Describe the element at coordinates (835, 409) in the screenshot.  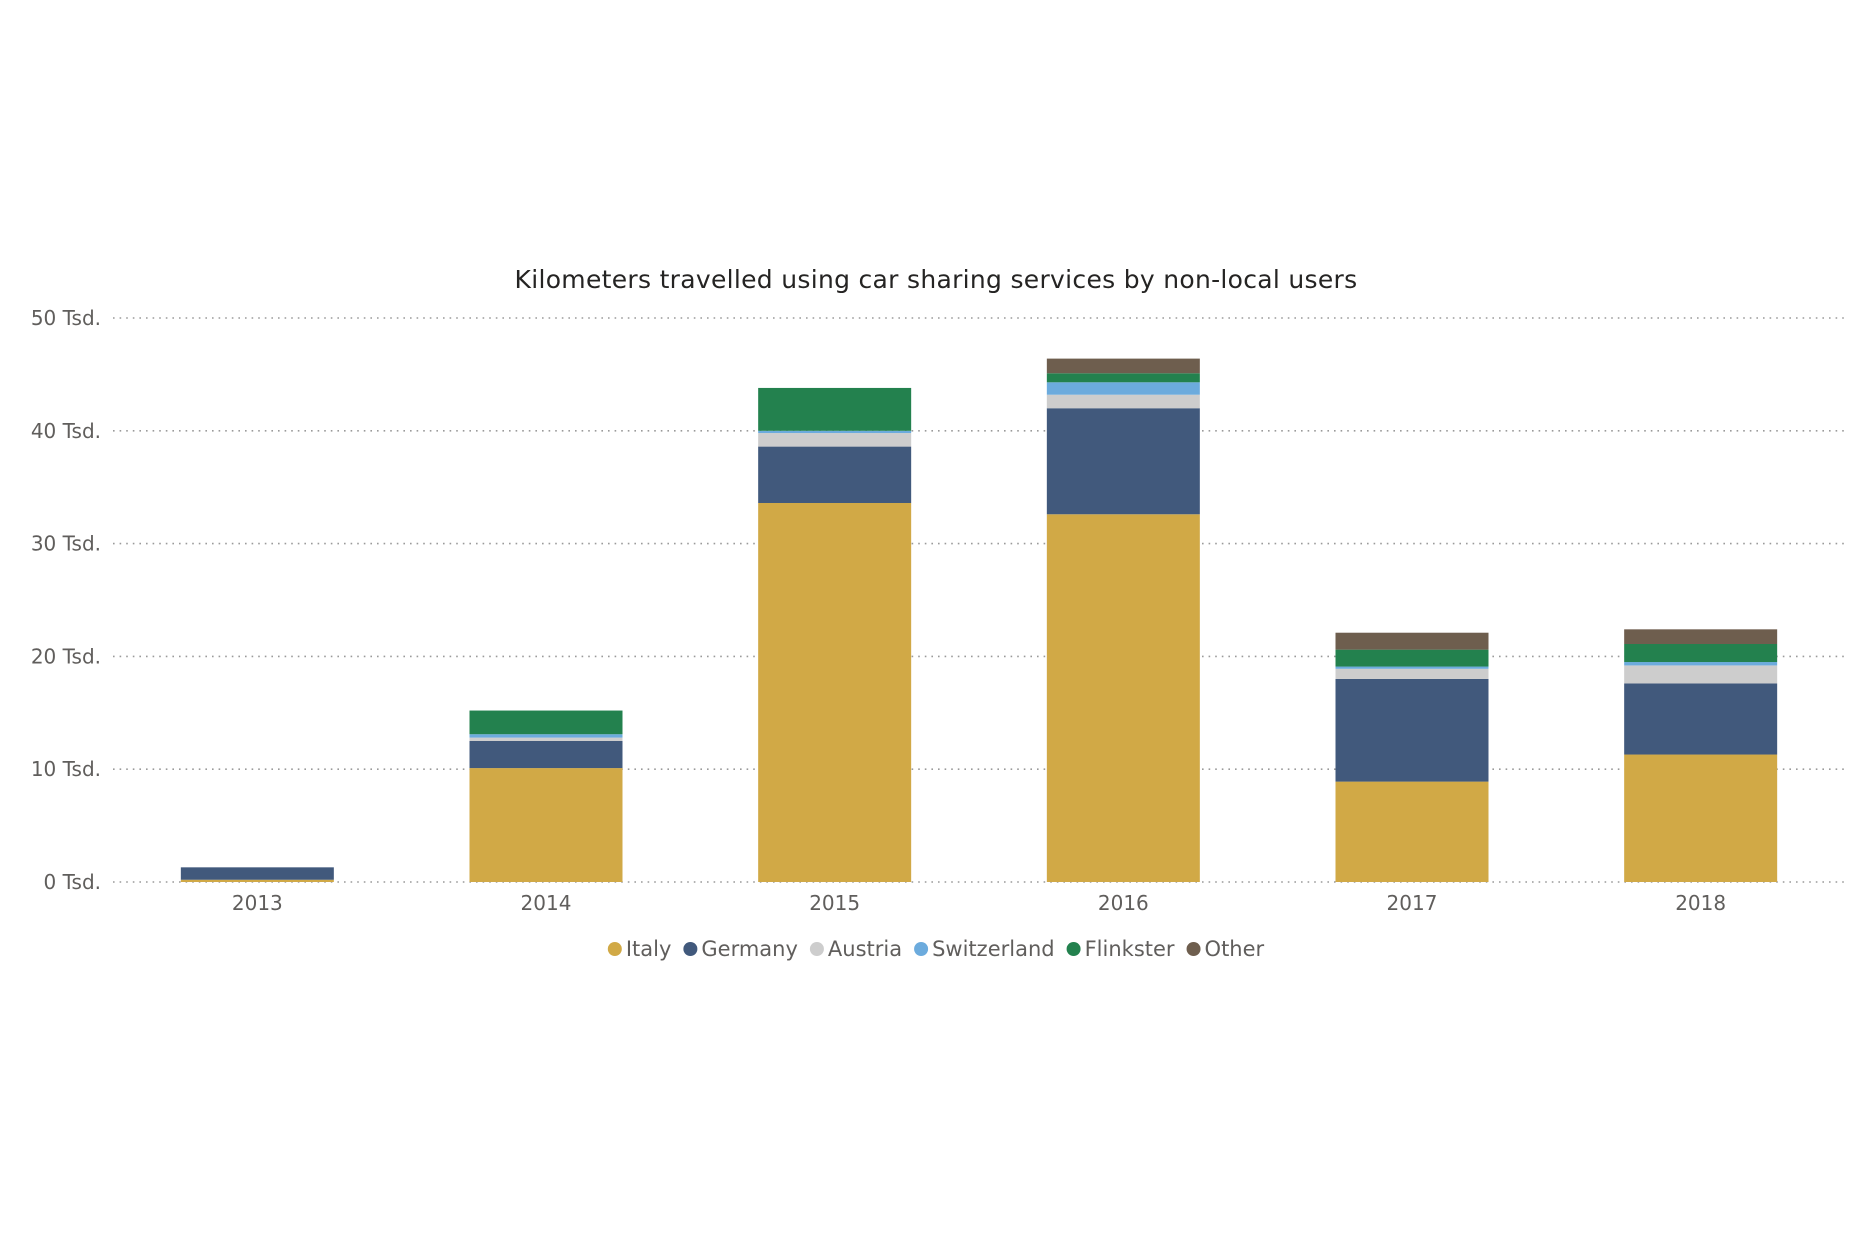
I see `bar-segment-flinkster-2015` at that location.